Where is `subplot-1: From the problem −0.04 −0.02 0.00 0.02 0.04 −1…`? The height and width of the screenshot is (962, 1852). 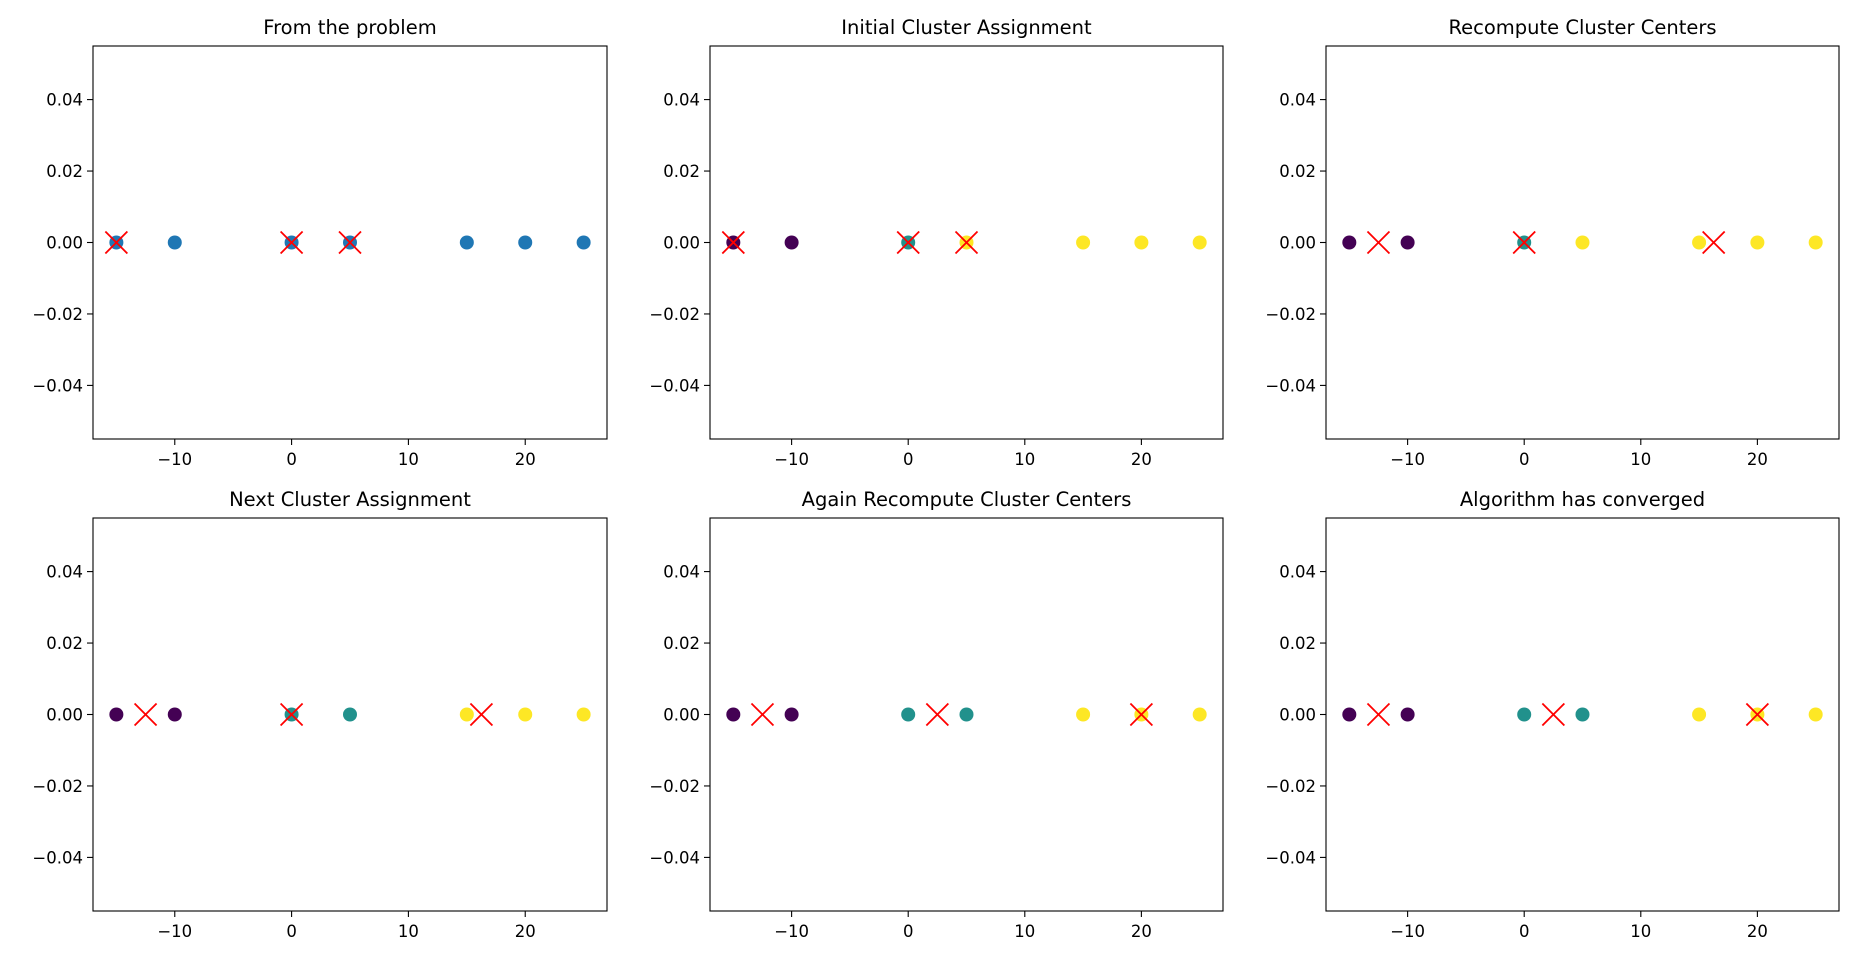 subplot-1: From the problem −0.04 −0.02 0.00 0.02 0.04 −1… is located at coordinates (320, 242).